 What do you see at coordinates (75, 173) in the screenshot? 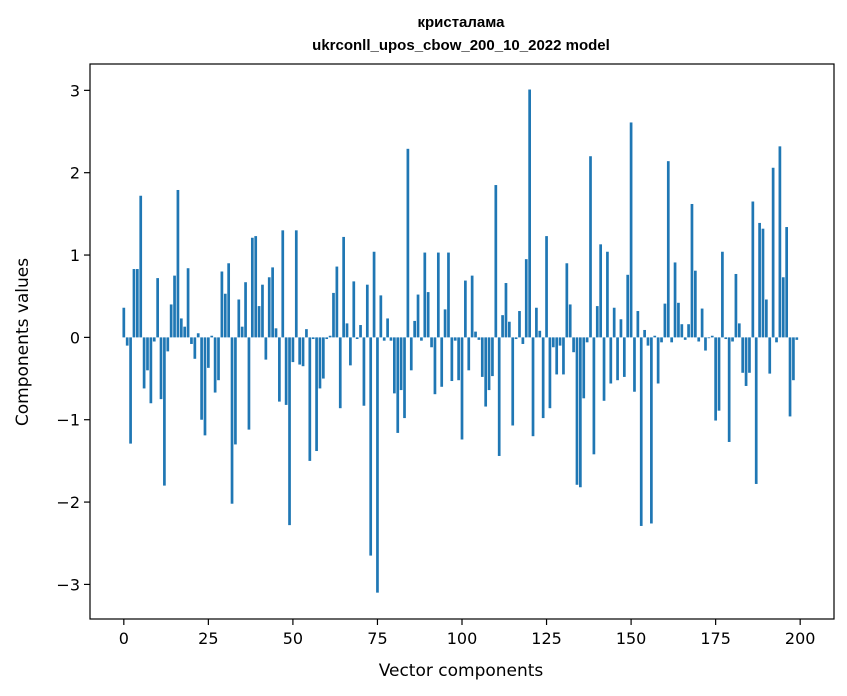
I see `y-tick-label-2: 2` at bounding box center [75, 173].